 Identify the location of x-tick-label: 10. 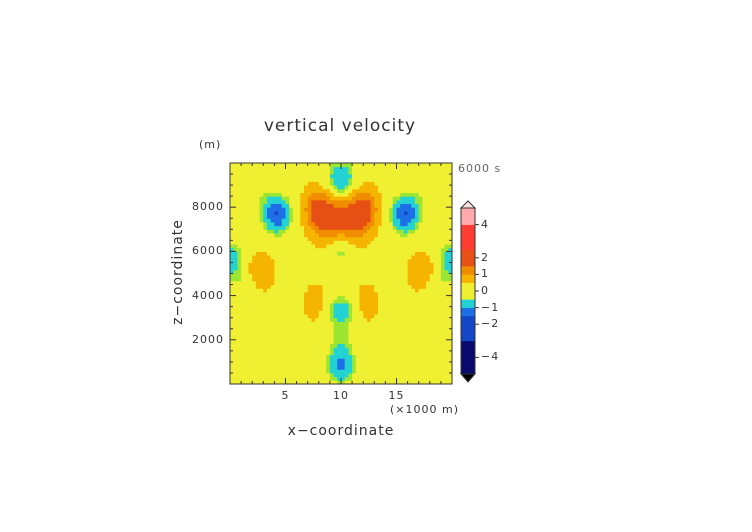
(341, 395).